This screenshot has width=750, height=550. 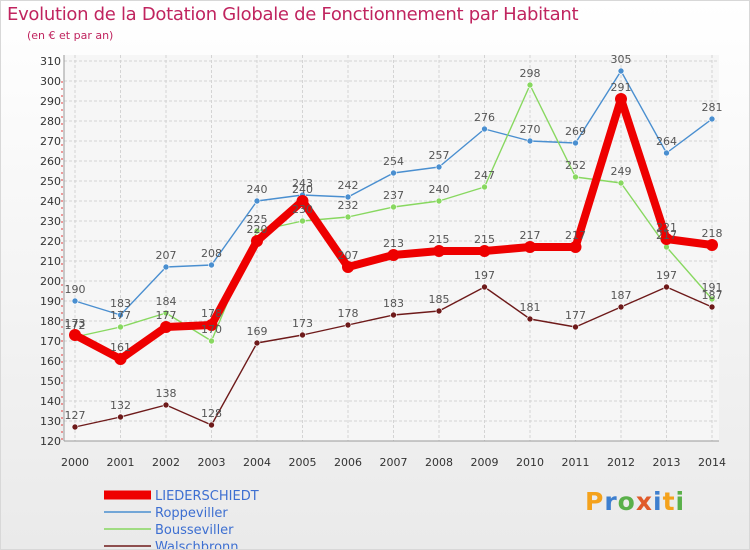 I want to click on data-label: 187, so click(x=712, y=295).